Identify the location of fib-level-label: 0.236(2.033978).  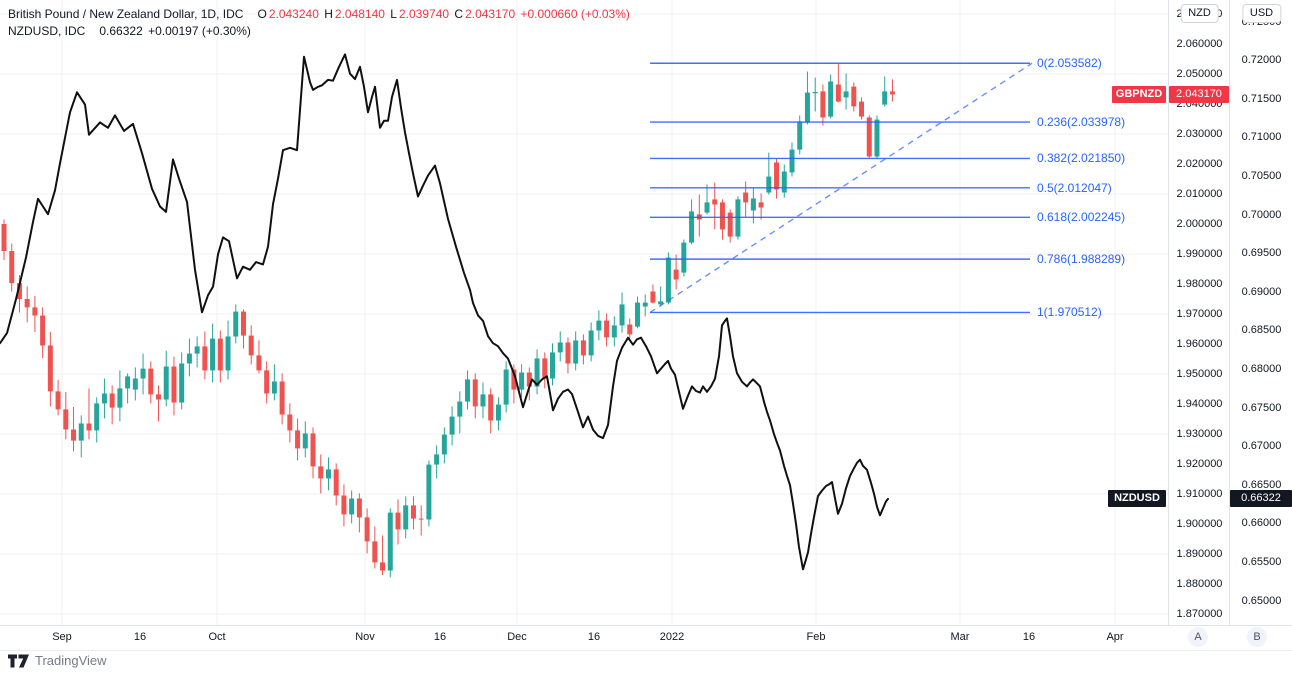
(1081, 122).